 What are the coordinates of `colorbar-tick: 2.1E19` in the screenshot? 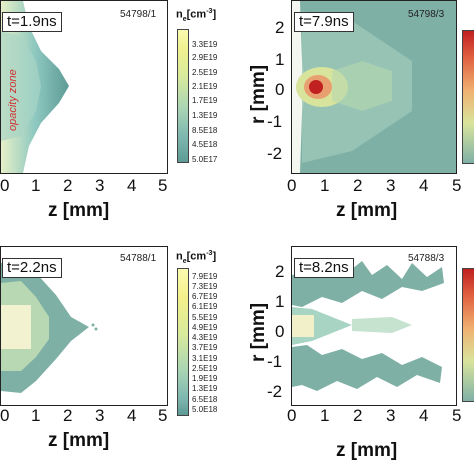 It's located at (205, 86).